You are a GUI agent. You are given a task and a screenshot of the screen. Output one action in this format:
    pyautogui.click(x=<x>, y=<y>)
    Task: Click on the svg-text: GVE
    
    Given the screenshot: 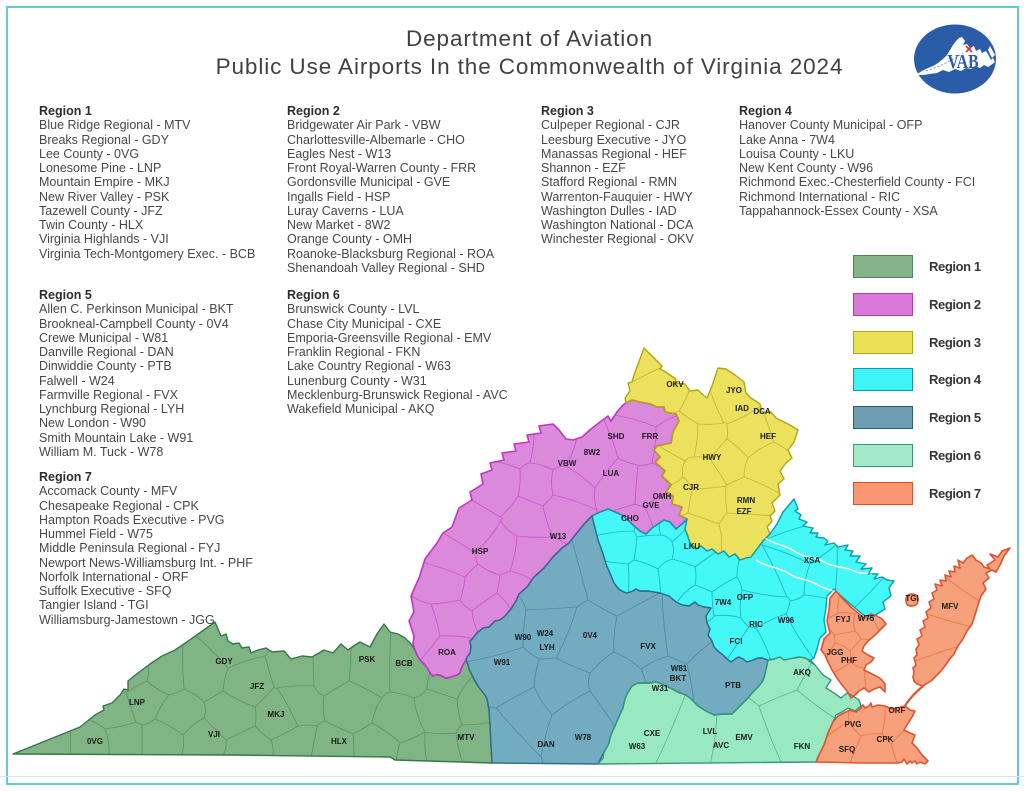 What is the action you would take?
    pyautogui.click(x=652, y=505)
    